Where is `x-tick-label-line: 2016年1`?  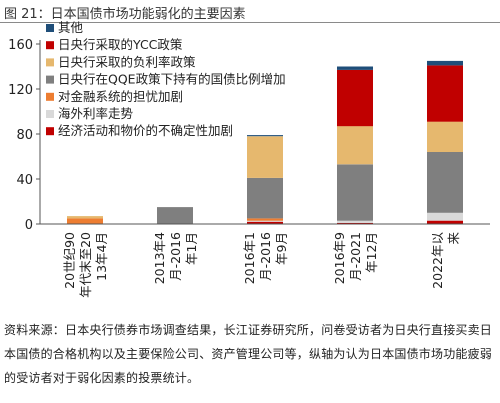
x-tick-label-line: 2016年1 is located at coordinates (249, 258).